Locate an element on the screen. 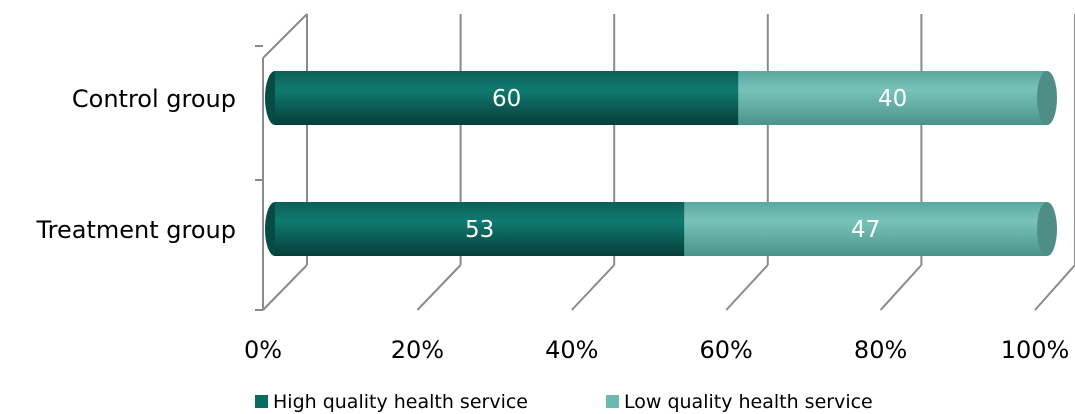 The width and height of the screenshot is (1075, 414). x-tick-label: 60% is located at coordinates (726, 350).